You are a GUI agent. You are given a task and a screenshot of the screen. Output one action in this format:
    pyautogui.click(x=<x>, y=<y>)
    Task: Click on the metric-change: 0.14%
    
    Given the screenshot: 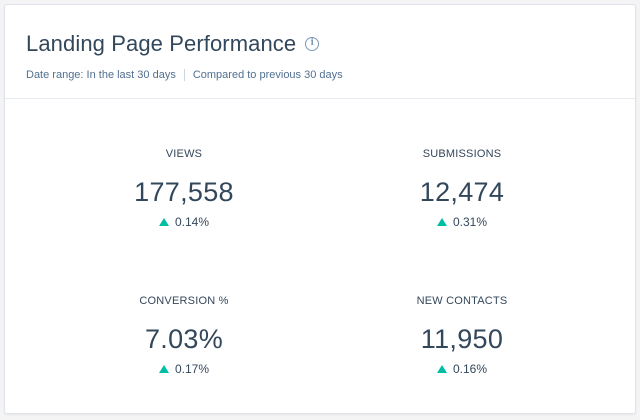 What is the action you would take?
    pyautogui.click(x=184, y=222)
    